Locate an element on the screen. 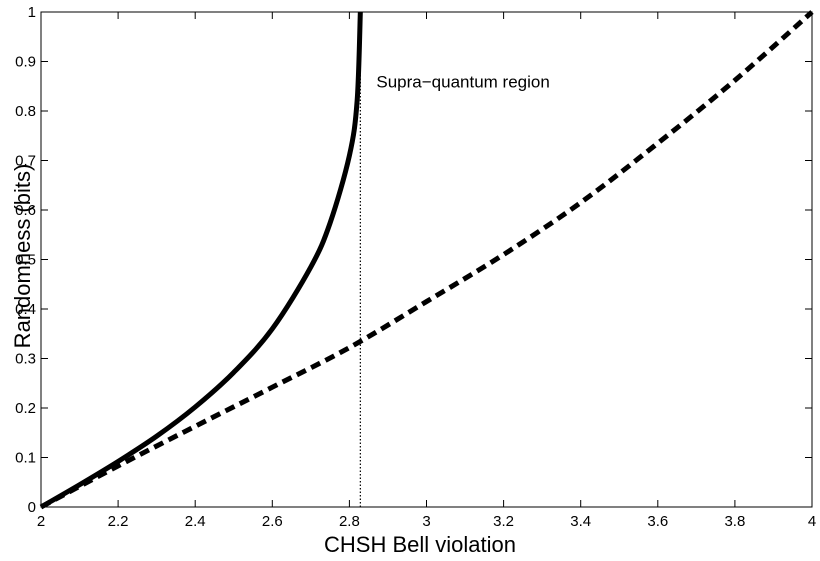  y-tick-label: 0.8 is located at coordinates (25, 111).